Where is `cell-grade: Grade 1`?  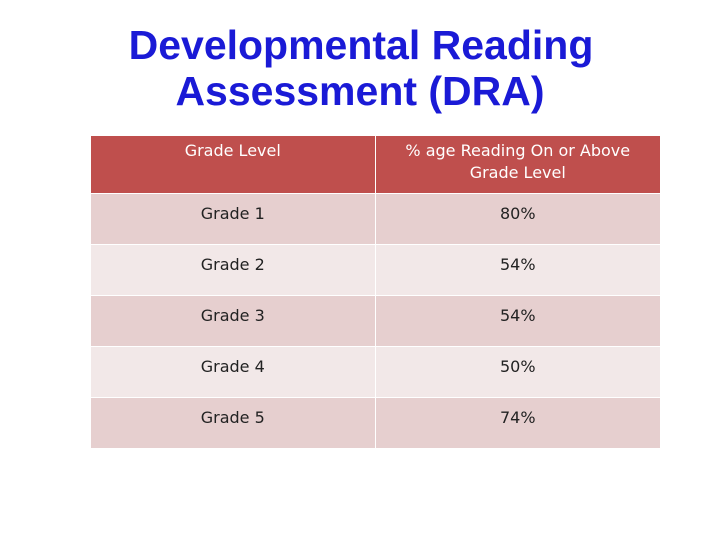
cell-grade: Grade 1 is located at coordinates (233, 218).